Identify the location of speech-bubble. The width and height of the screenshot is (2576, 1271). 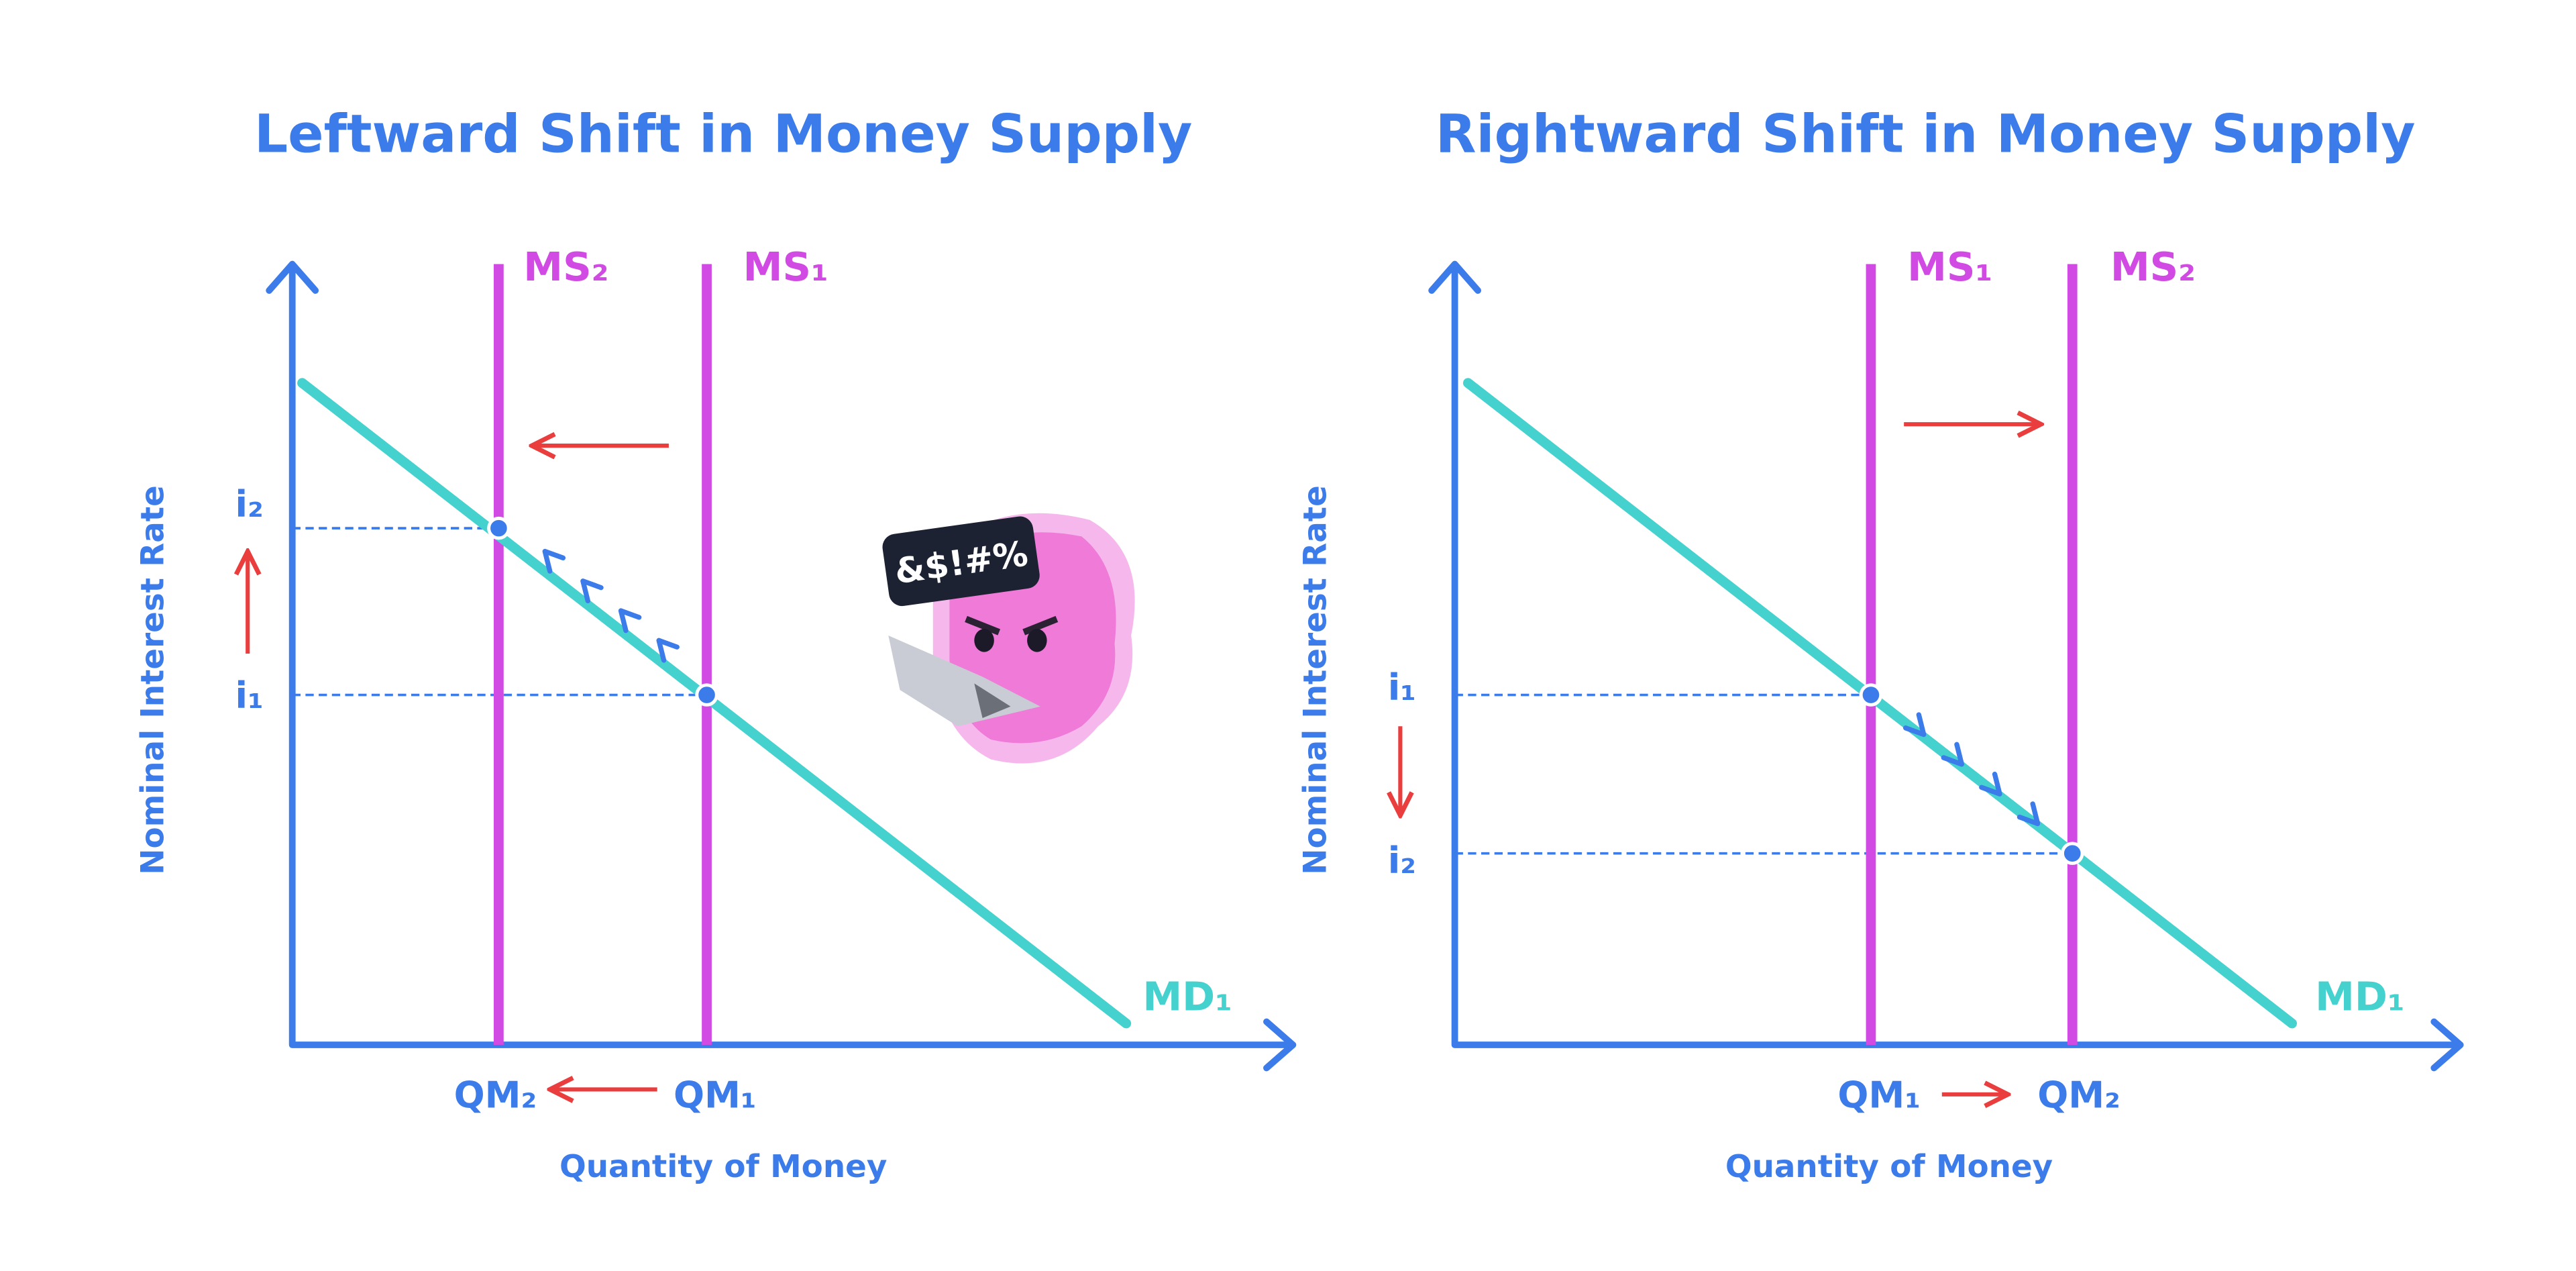
(961, 561).